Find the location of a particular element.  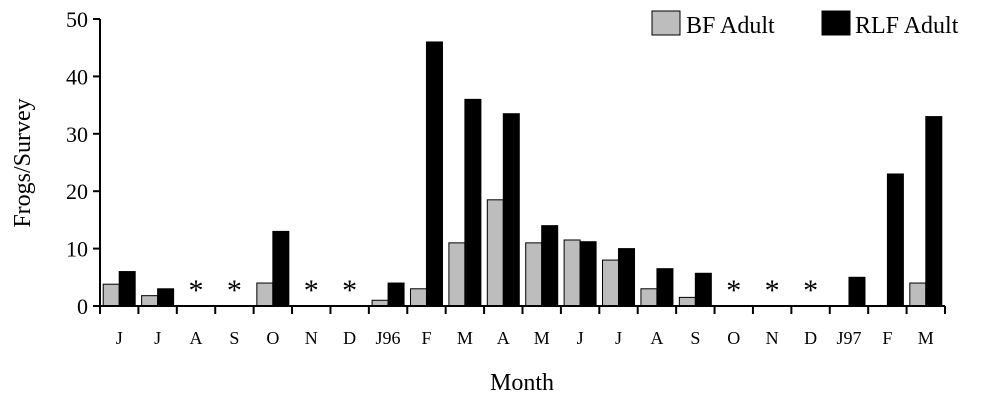

x-tick-label-6: D is located at coordinates (349, 338).